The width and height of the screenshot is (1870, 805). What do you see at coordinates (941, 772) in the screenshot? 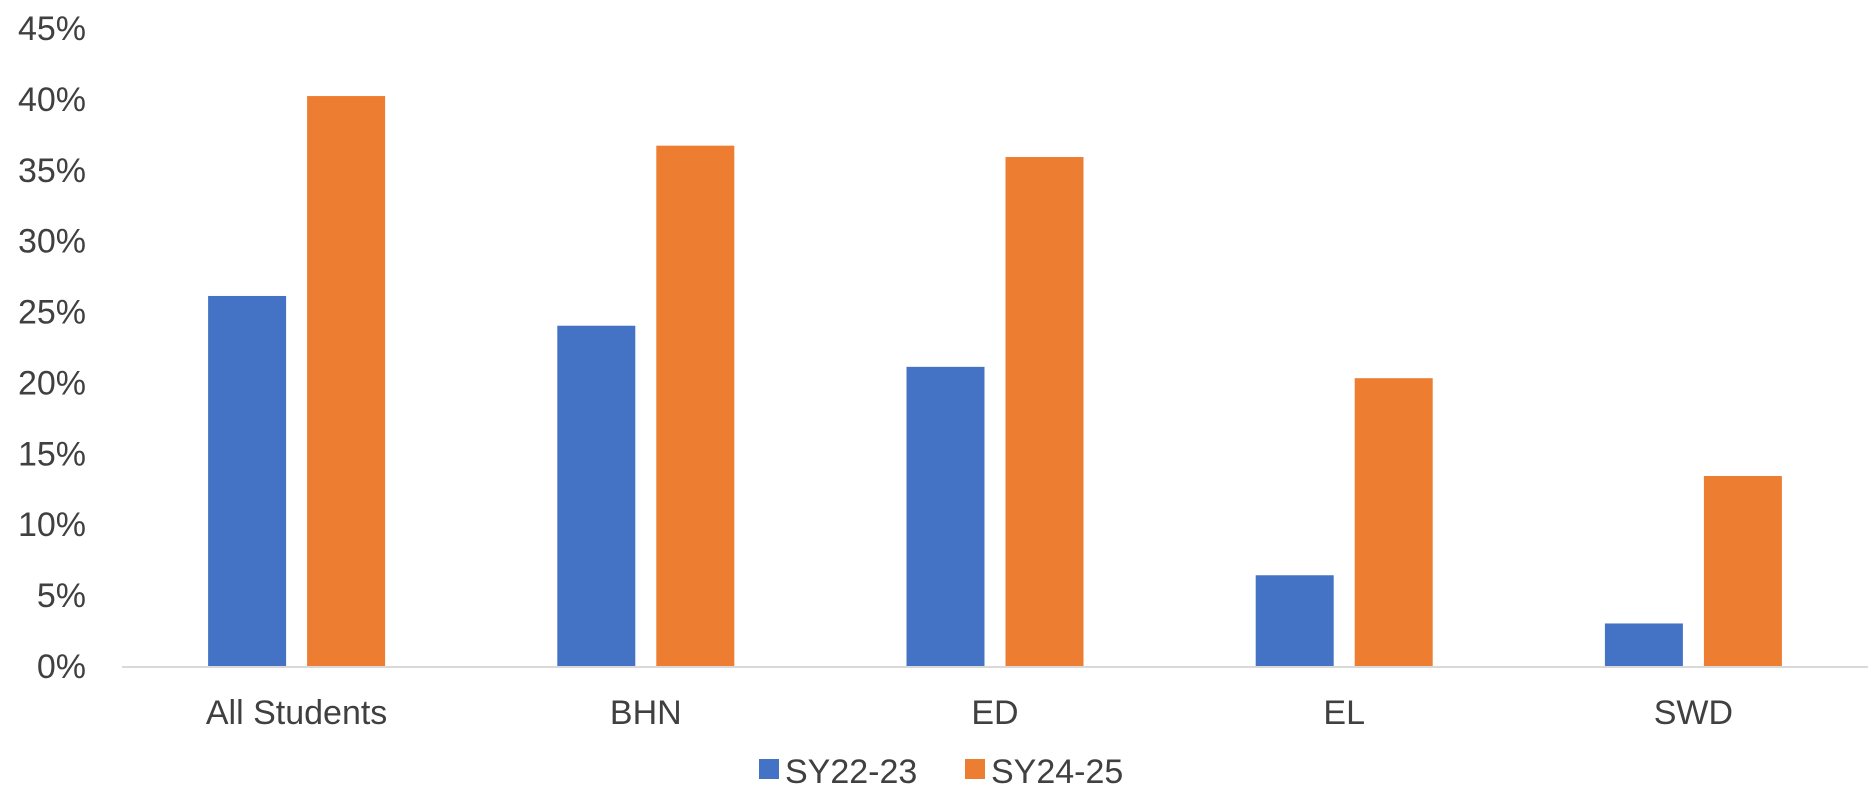
I see `legend: SY22-23 SY24-25` at bounding box center [941, 772].